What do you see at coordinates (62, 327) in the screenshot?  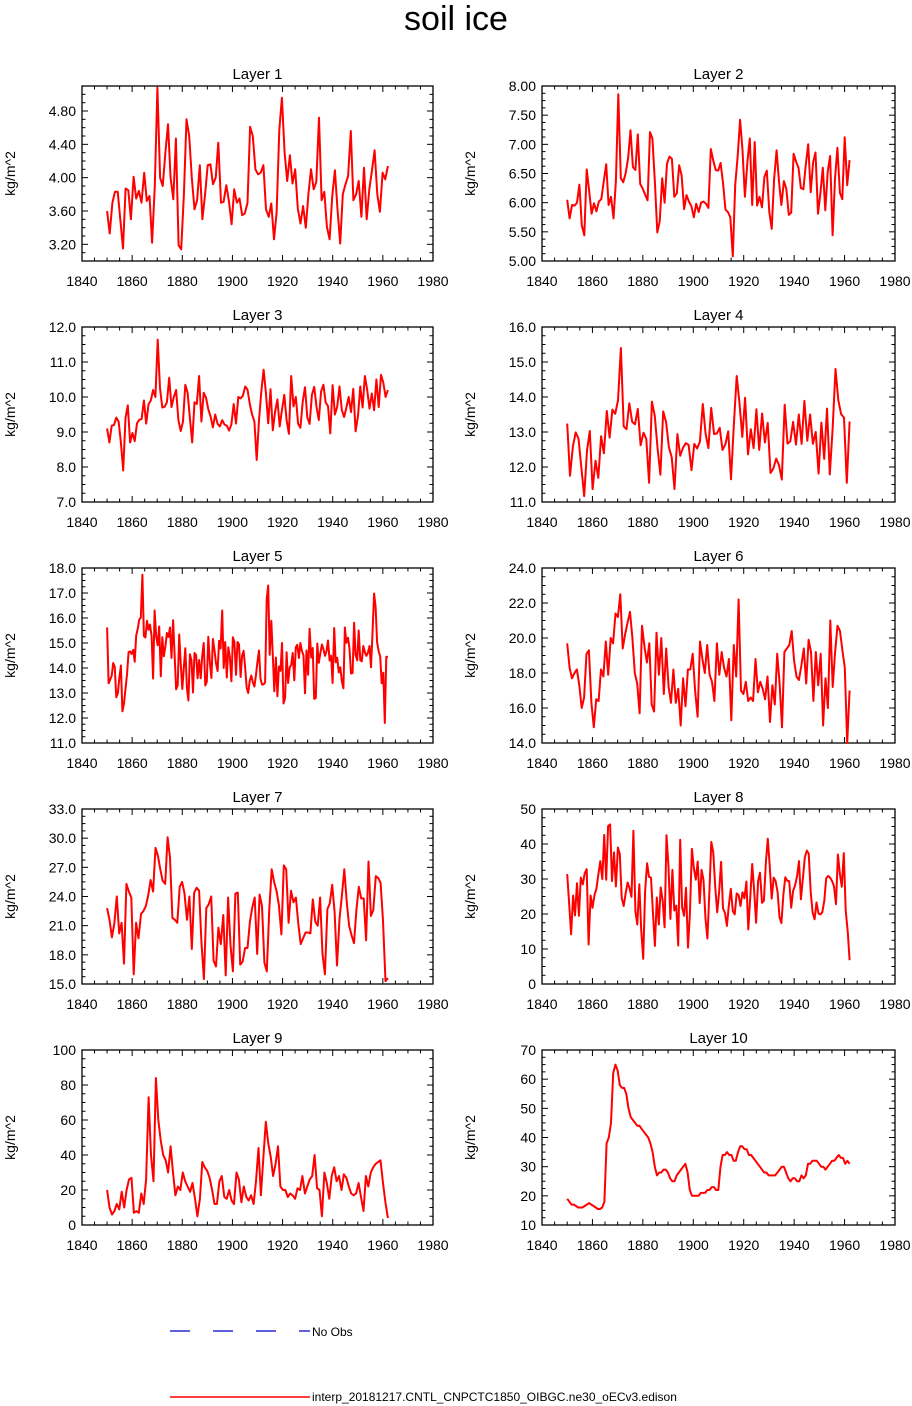 I see `y-tick-label: 12.0` at bounding box center [62, 327].